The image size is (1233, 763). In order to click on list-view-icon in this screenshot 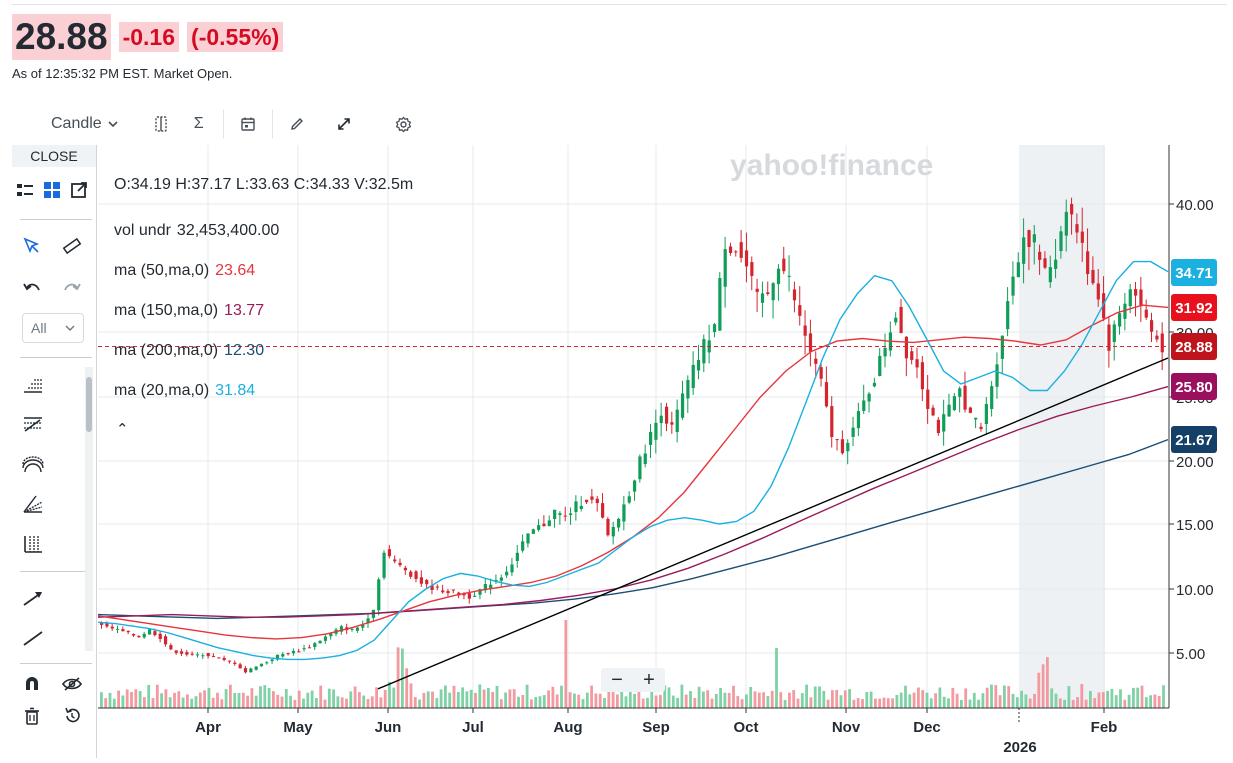, I will do `click(25, 190)`.